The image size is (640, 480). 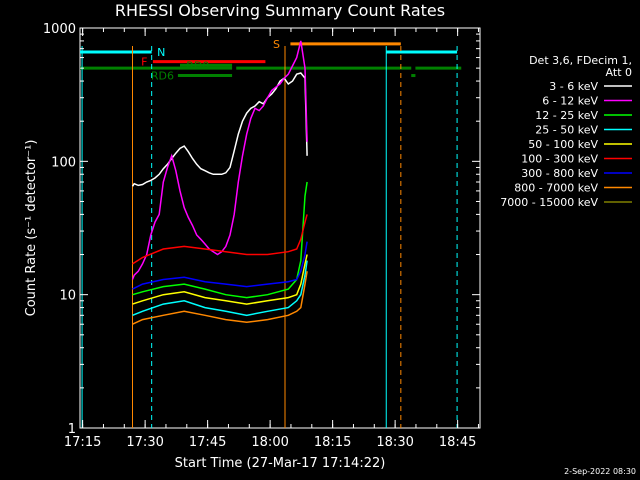 I want to click on legend-header: Det 3,6, FDecim 1,, so click(x=580, y=60).